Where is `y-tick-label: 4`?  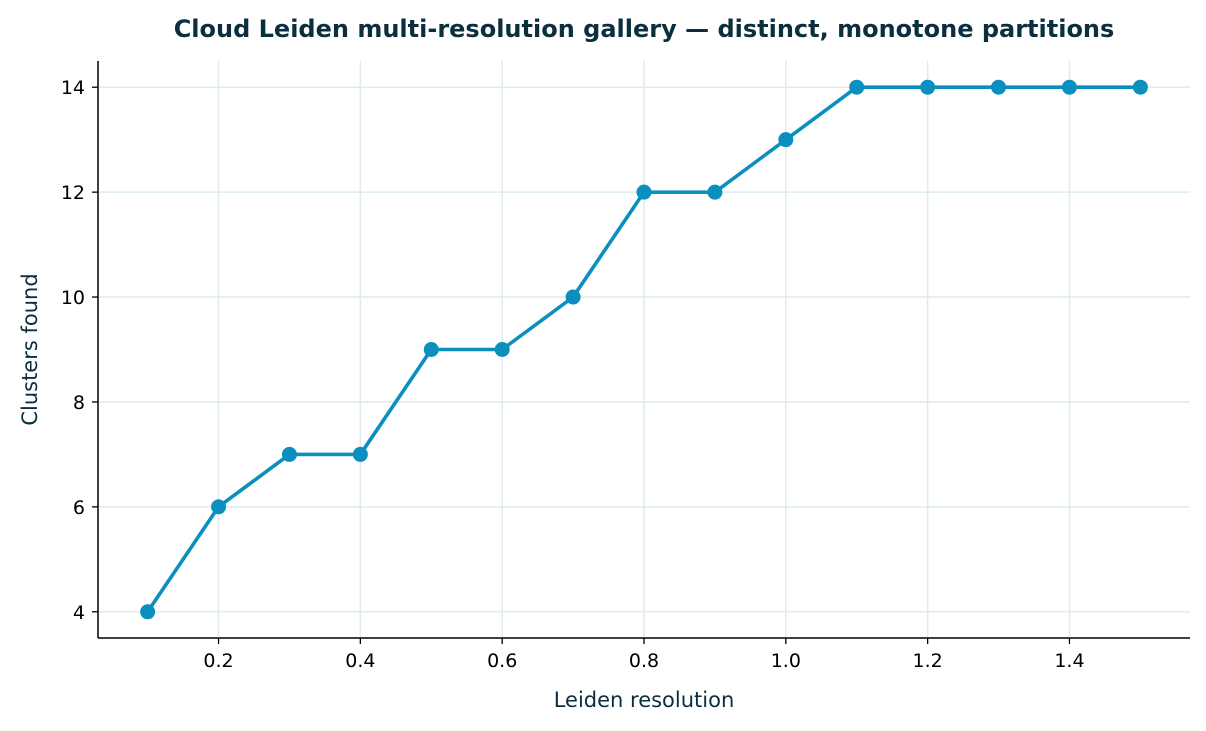 y-tick-label: 4 is located at coordinates (79, 613).